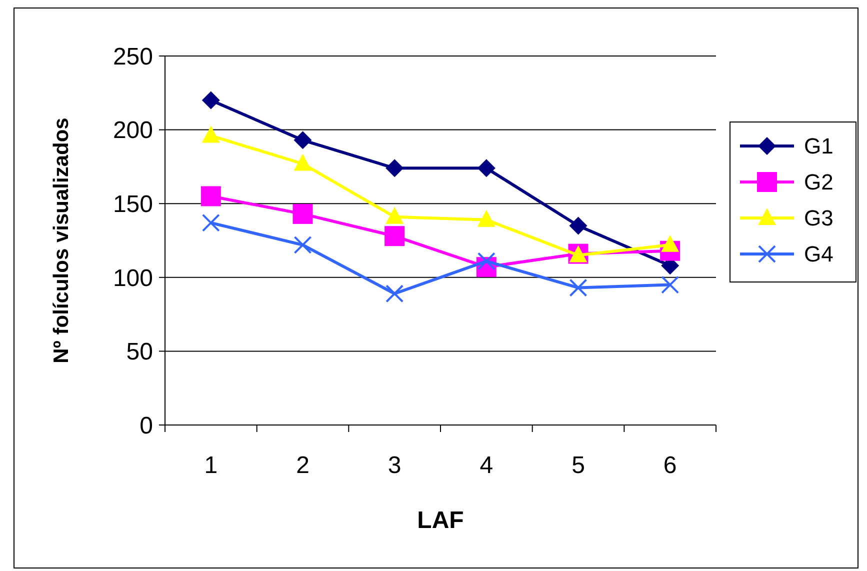  Describe the element at coordinates (139, 352) in the screenshot. I see `y-tick-label: 50` at that location.